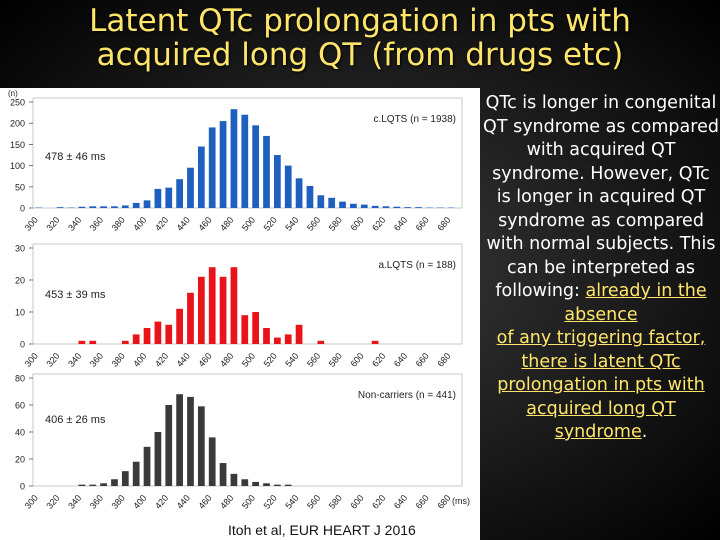  Describe the element at coordinates (356, 360) in the screenshot. I see `panel-2-xtick-label: 600` at that location.